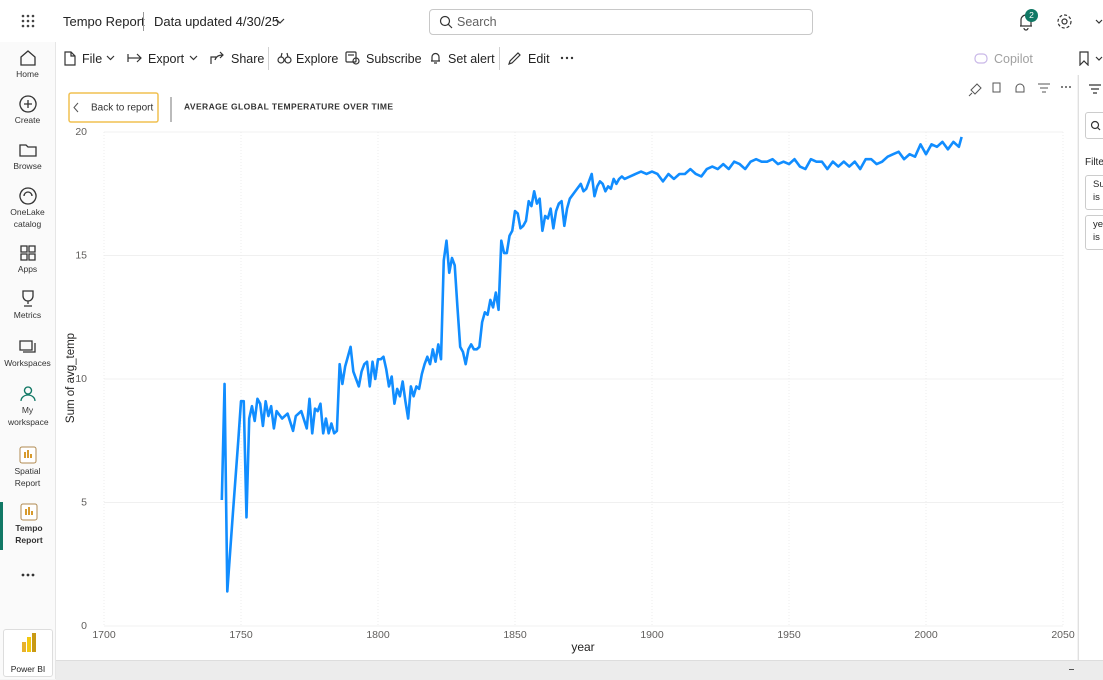 The height and width of the screenshot is (680, 1103). What do you see at coordinates (1064, 21) in the screenshot?
I see `settings` at bounding box center [1064, 21].